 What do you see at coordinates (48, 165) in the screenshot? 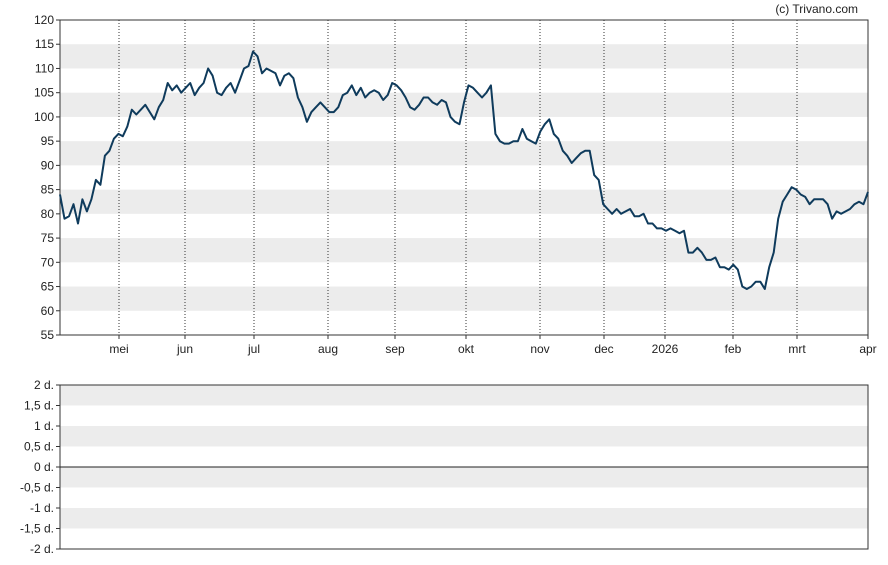
I see `y-tick-label: 90` at bounding box center [48, 165].